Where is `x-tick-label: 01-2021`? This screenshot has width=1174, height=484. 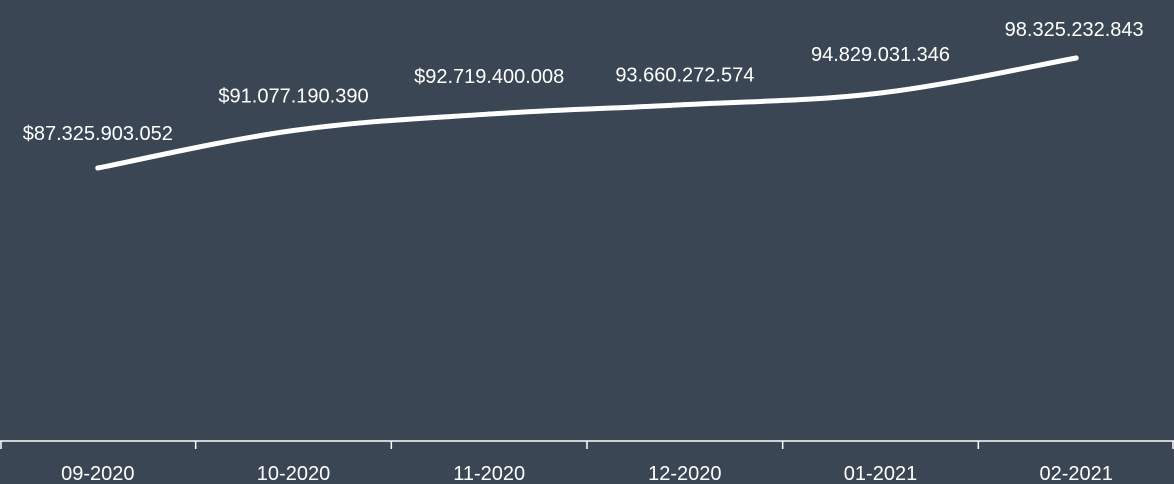
x-tick-label: 01-2021 is located at coordinates (880, 473).